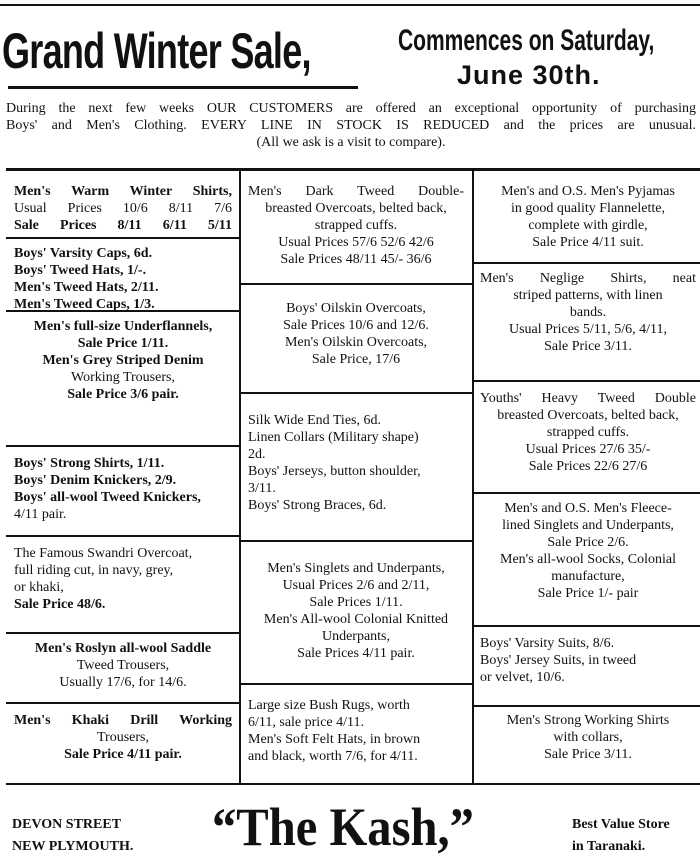  What do you see at coordinates (356, 619) in the screenshot?
I see `item-line: Men's All-wool Colonial Knitted` at bounding box center [356, 619].